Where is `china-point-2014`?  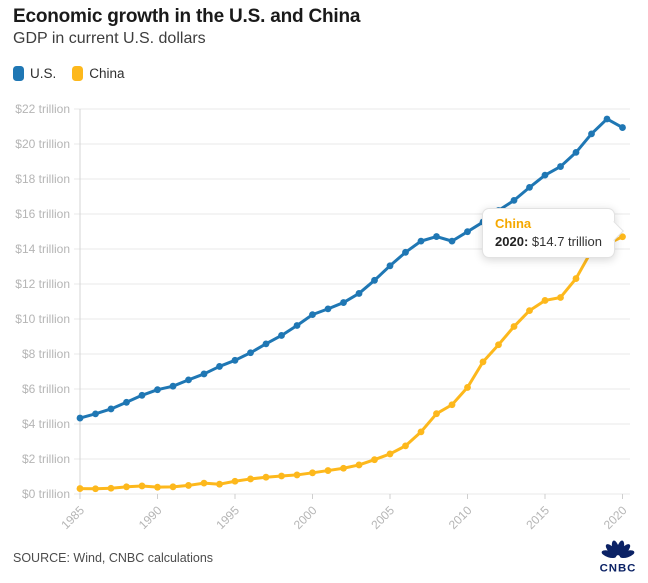
china-point-2014 is located at coordinates (529, 310).